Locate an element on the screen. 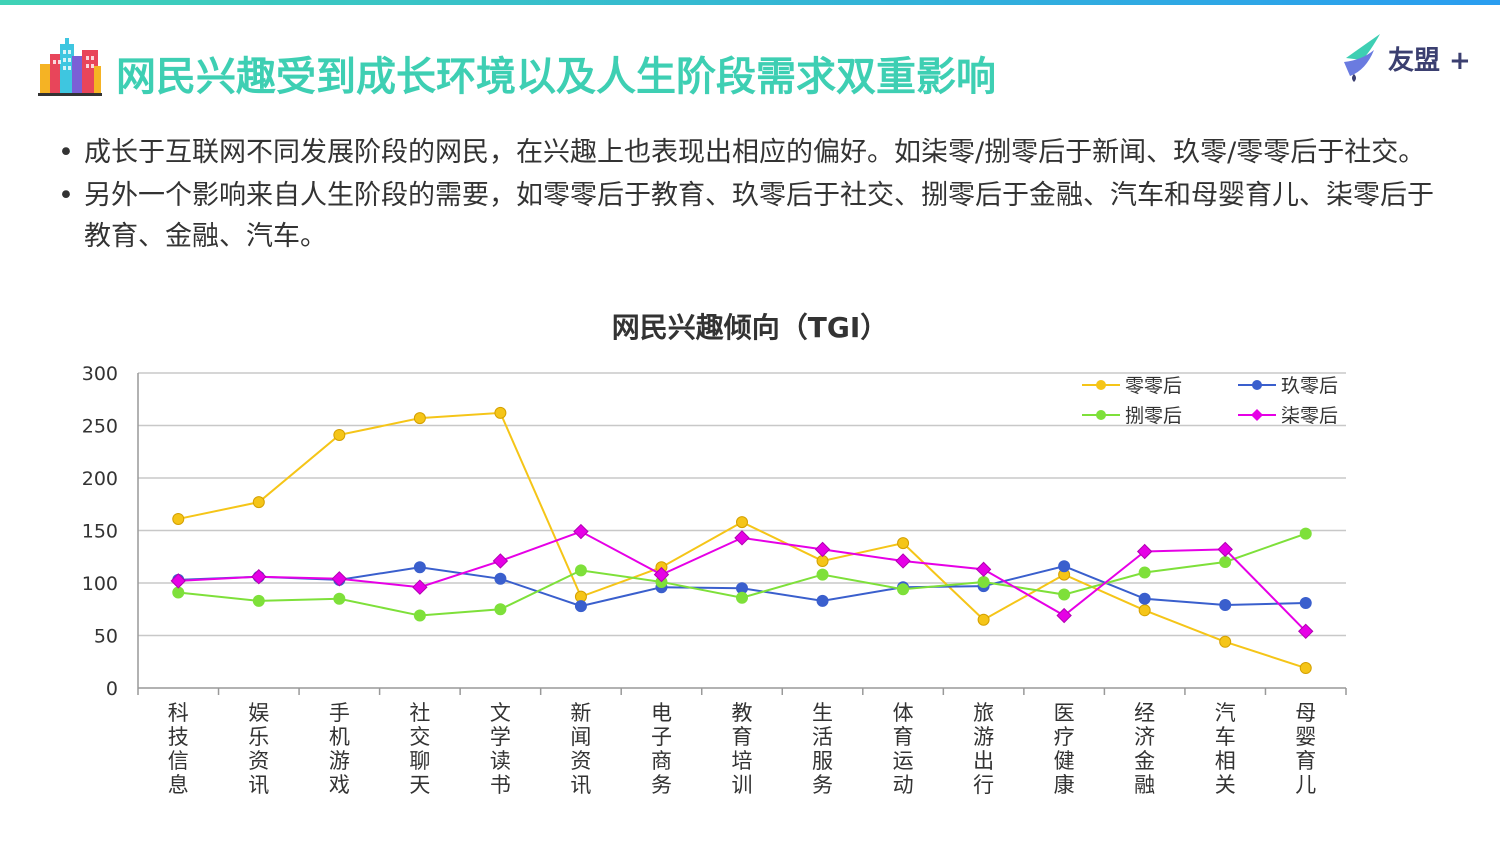 This screenshot has width=1500, height=844. legend-label: 玖零后 is located at coordinates (1309, 386).